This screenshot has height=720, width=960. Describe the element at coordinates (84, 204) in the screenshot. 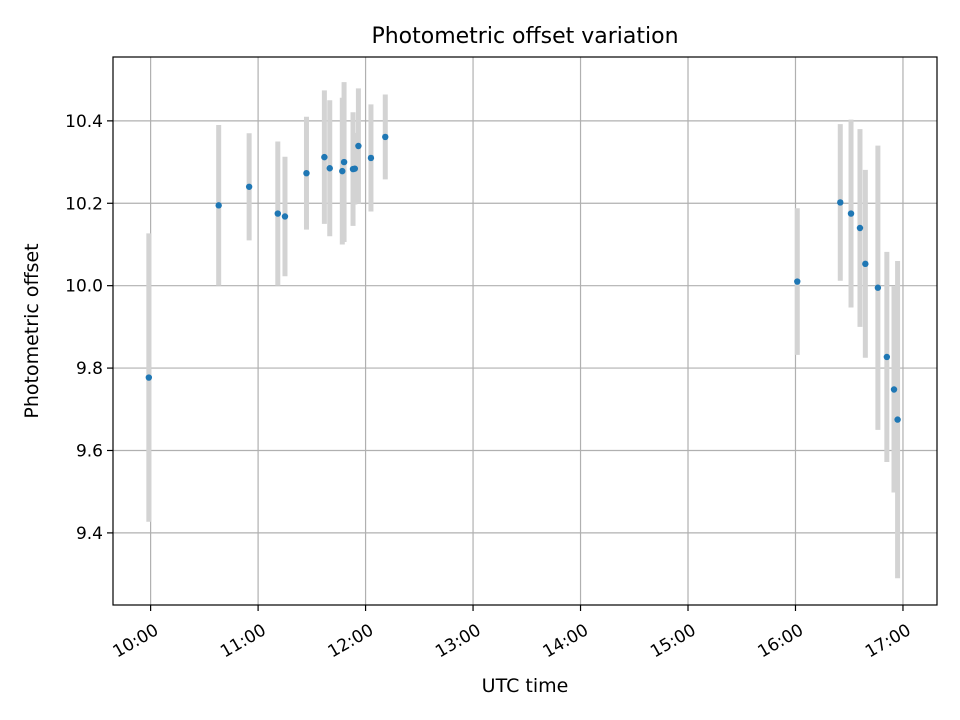

I see `y-tick-label: 10.2` at that location.